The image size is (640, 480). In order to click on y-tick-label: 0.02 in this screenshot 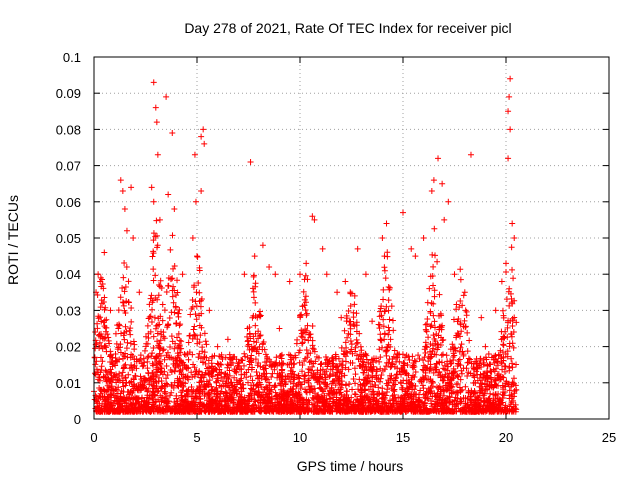, I will do `click(68, 347)`.